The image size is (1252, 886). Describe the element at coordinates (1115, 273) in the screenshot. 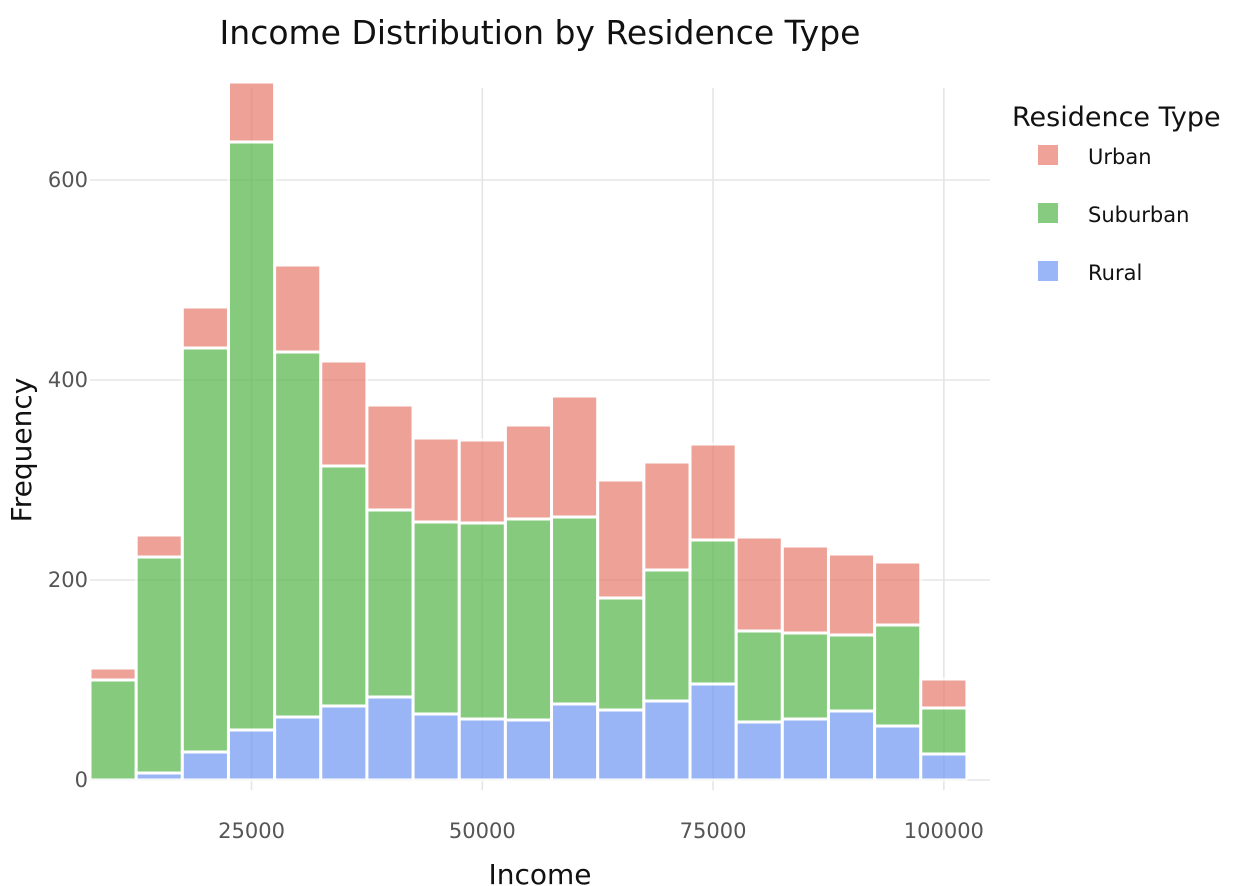

I see `legend-item-rural: Rural` at that location.